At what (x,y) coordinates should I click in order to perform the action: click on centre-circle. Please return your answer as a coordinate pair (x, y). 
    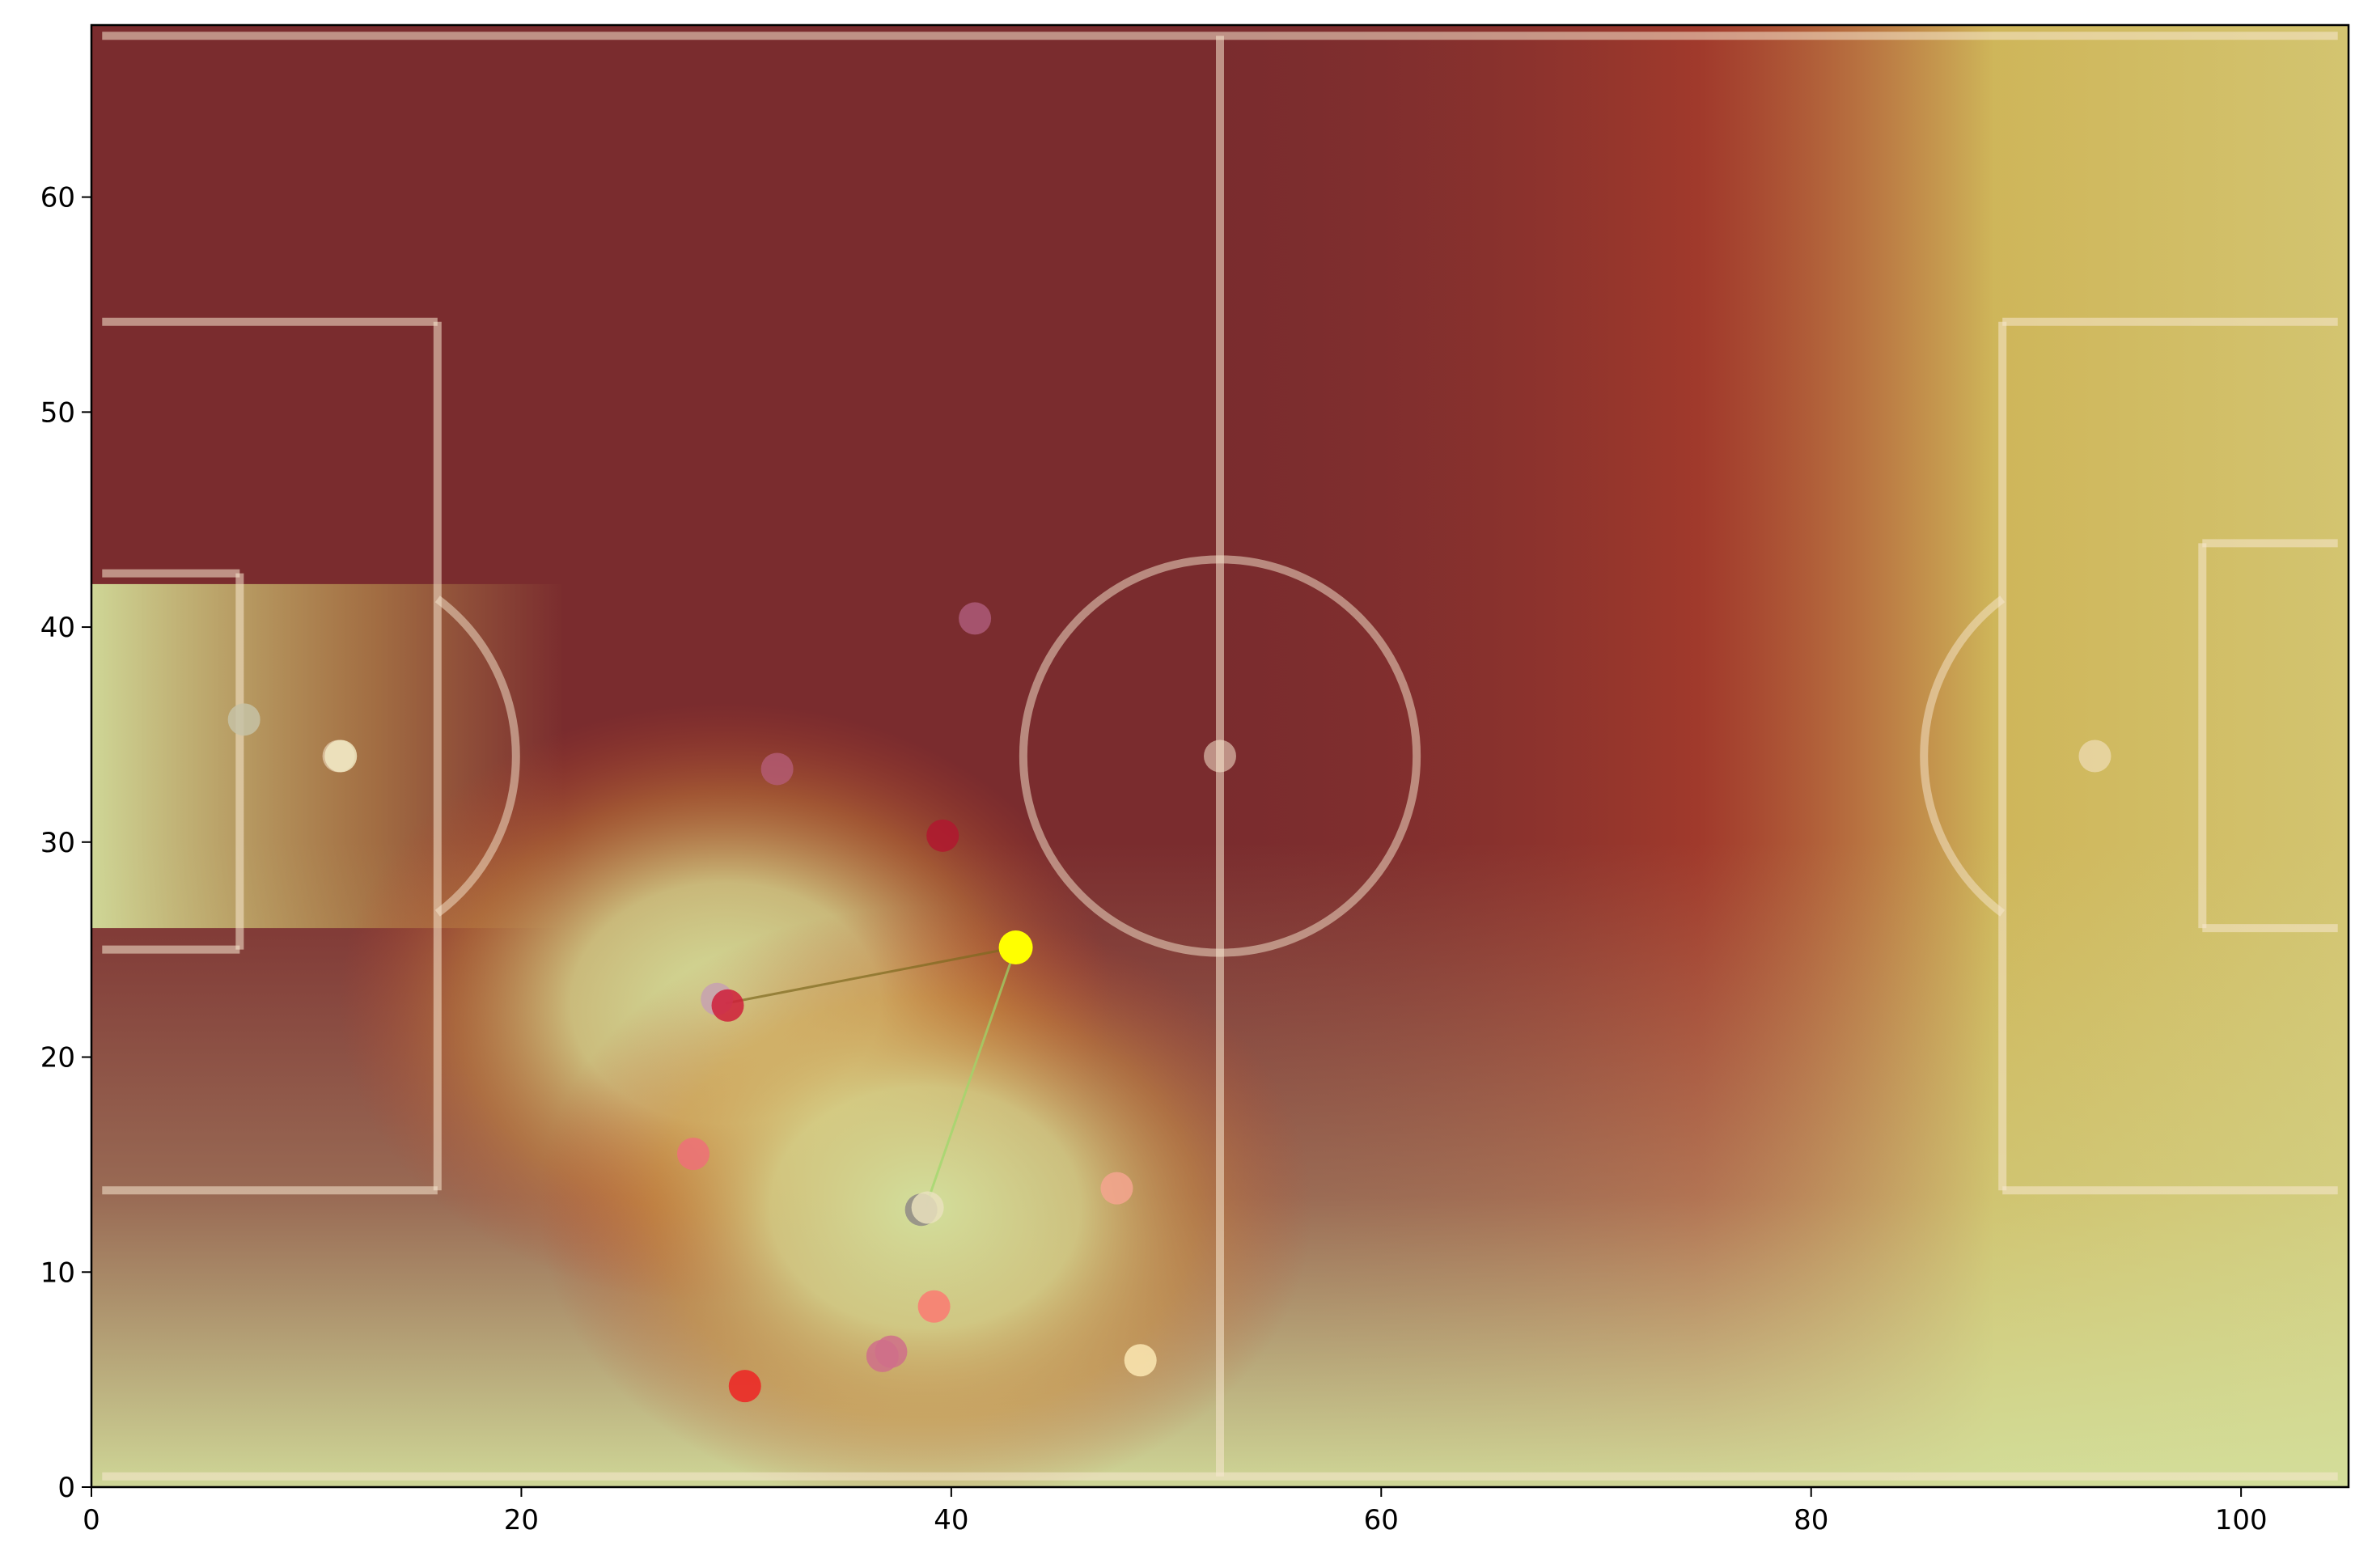
    Looking at the image, I should click on (1220, 756).